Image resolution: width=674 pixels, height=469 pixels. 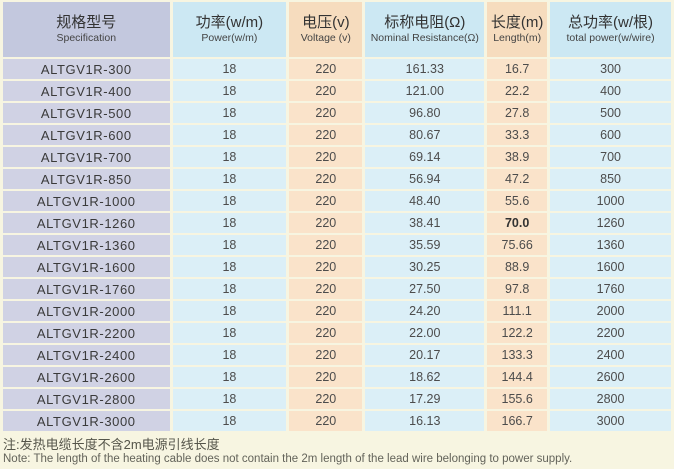 What do you see at coordinates (517, 377) in the screenshot?
I see `length-cell: 144.4` at bounding box center [517, 377].